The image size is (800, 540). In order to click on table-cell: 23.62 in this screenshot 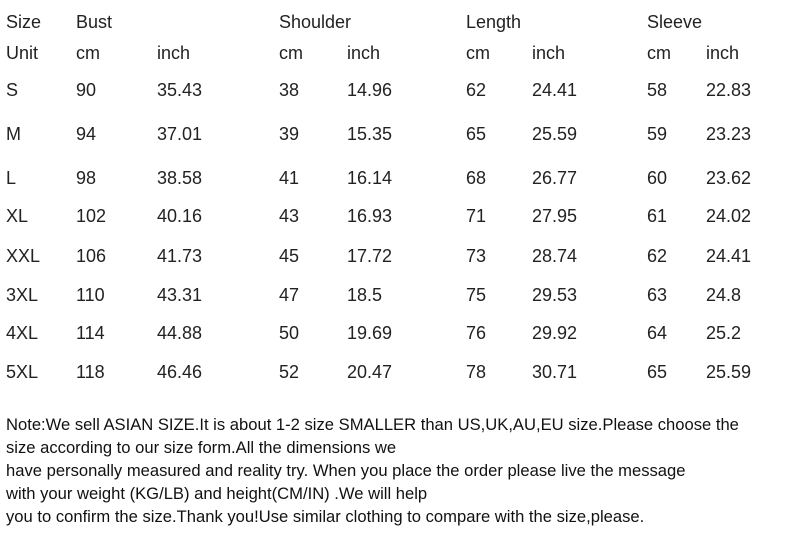, I will do `click(729, 178)`.